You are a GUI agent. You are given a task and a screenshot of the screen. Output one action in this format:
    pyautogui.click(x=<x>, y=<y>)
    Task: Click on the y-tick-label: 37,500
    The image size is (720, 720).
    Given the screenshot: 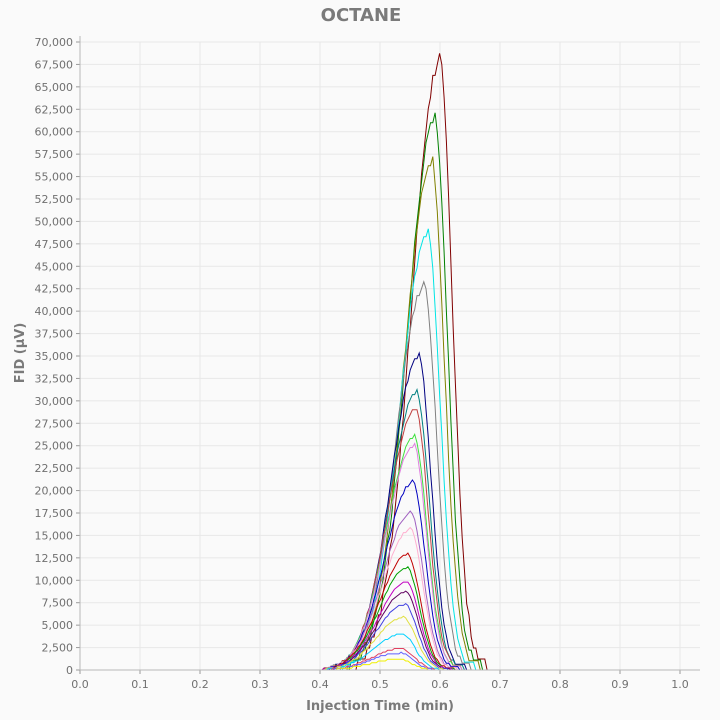 What is the action you would take?
    pyautogui.click(x=54, y=334)
    